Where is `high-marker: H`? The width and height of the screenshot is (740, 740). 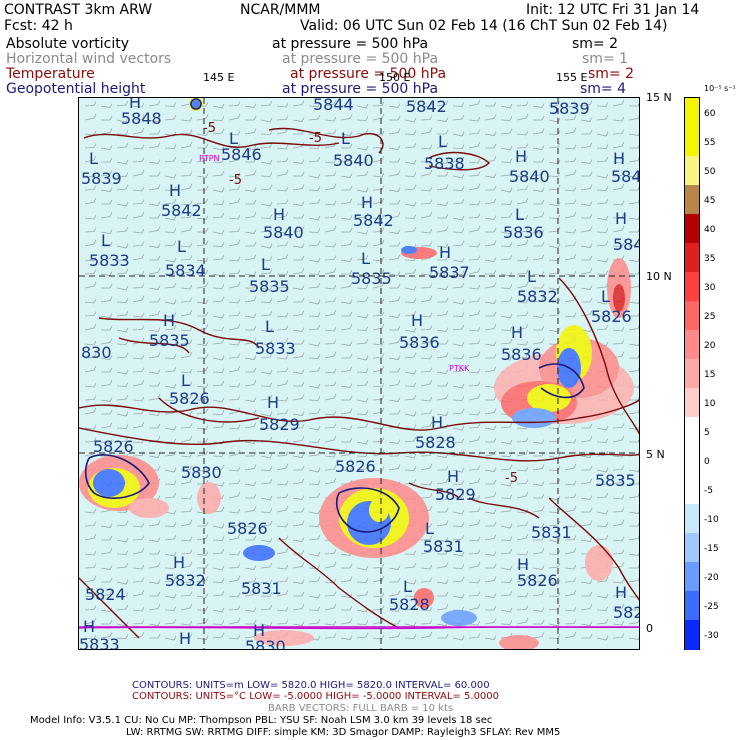 high-marker: H is located at coordinates (417, 320).